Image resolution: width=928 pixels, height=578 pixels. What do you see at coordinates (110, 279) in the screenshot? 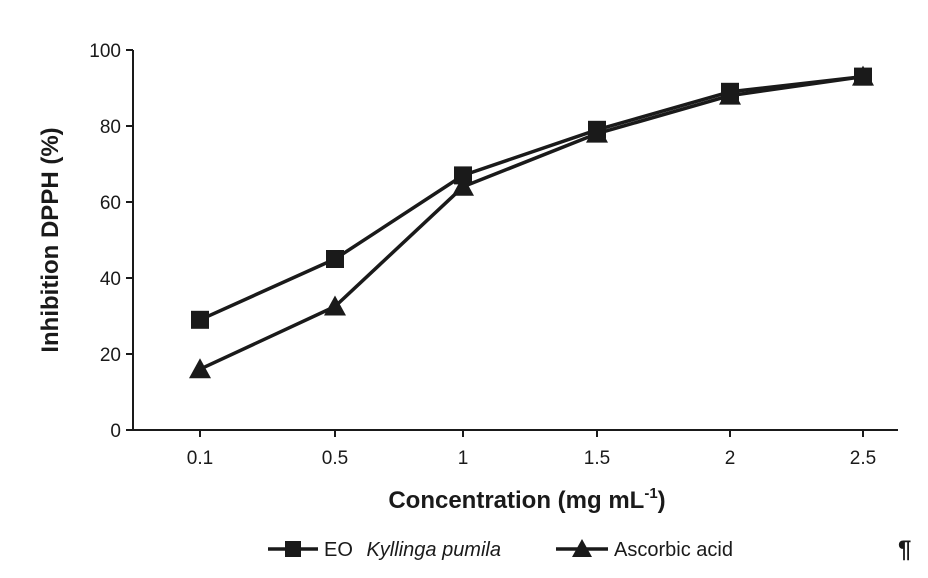
I see `y-tick-label: 40` at bounding box center [110, 279].